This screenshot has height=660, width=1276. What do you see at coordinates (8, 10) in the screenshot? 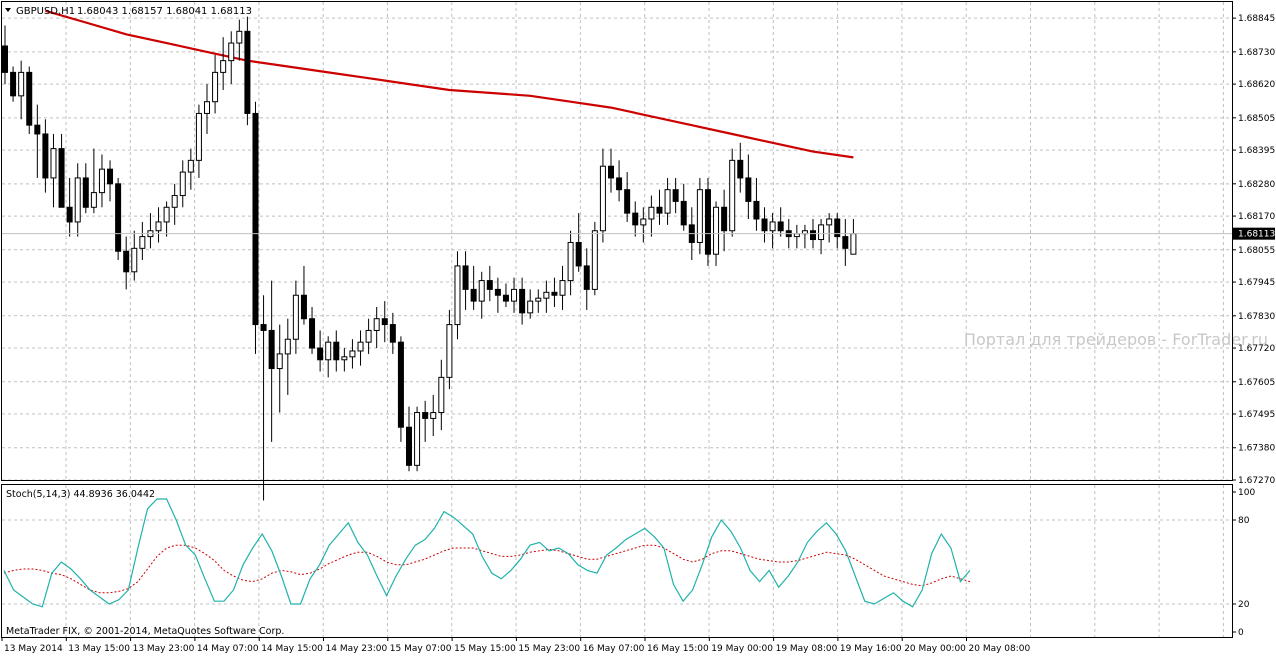
I see `chevron-down-icon` at bounding box center [8, 10].